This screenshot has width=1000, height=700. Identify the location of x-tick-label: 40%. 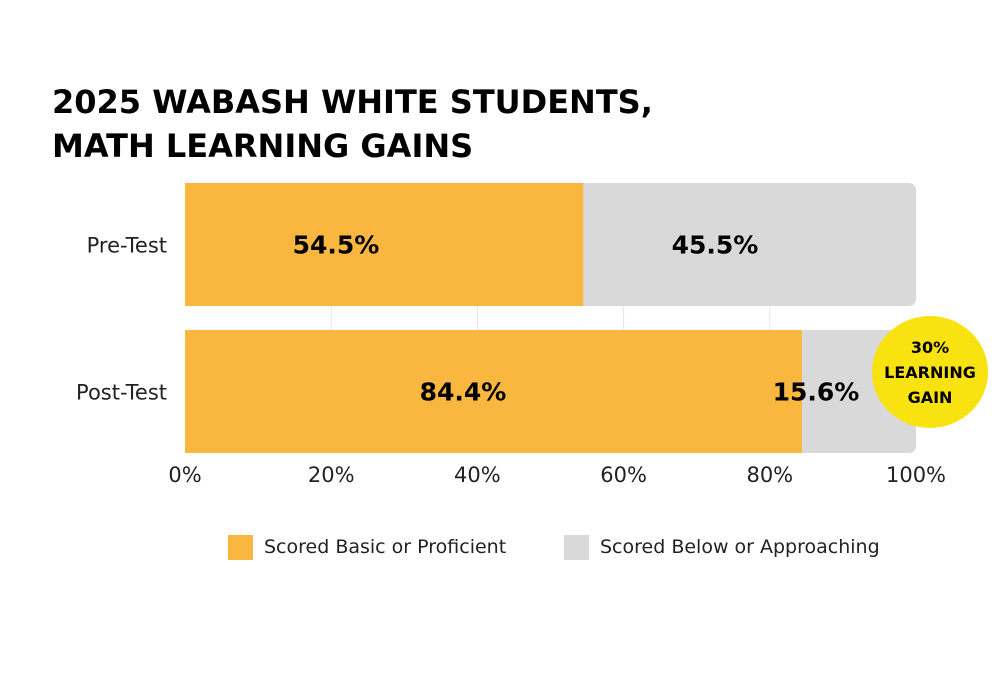
(477, 475).